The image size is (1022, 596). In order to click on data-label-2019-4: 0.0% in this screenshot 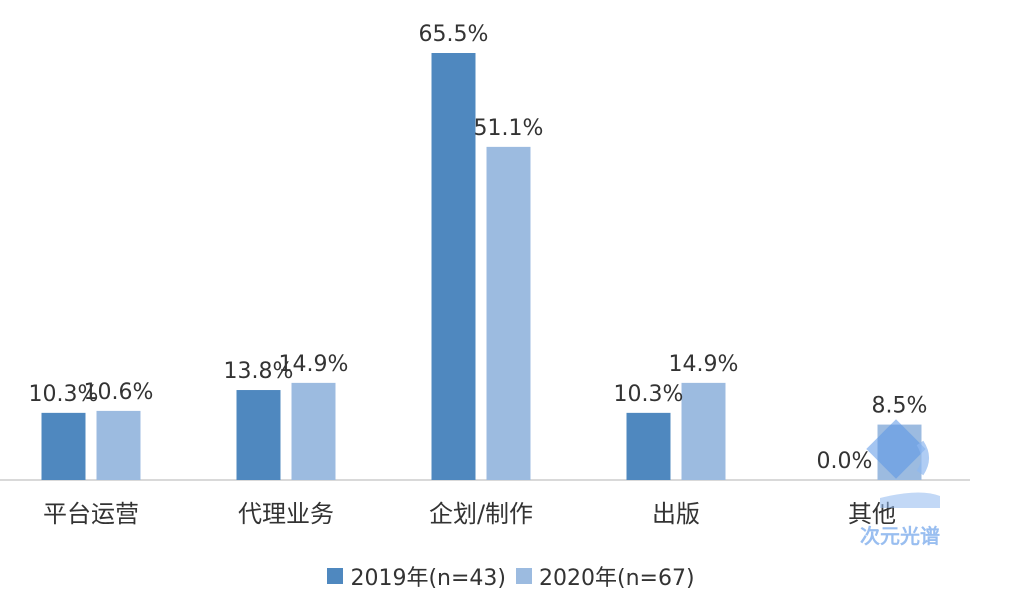, I will do `click(845, 461)`.